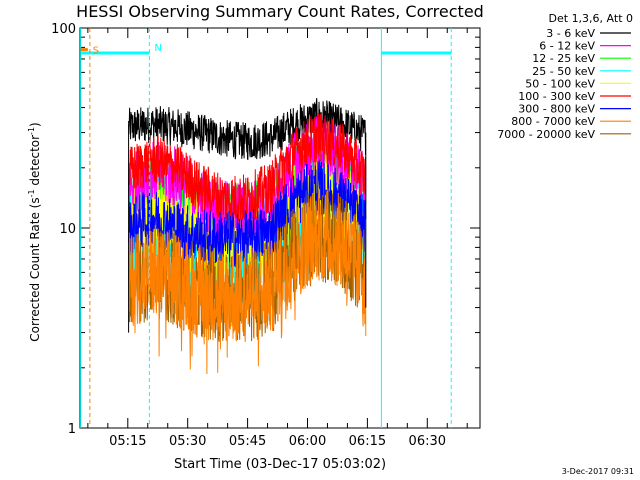  I want to click on legend-label: 6 - 12 keV, so click(567, 46).